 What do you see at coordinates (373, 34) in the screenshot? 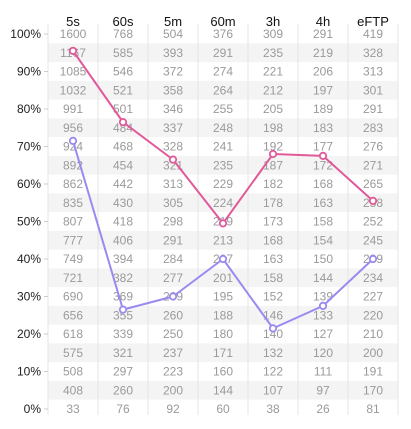
I see `table-cell: 419` at bounding box center [373, 34].